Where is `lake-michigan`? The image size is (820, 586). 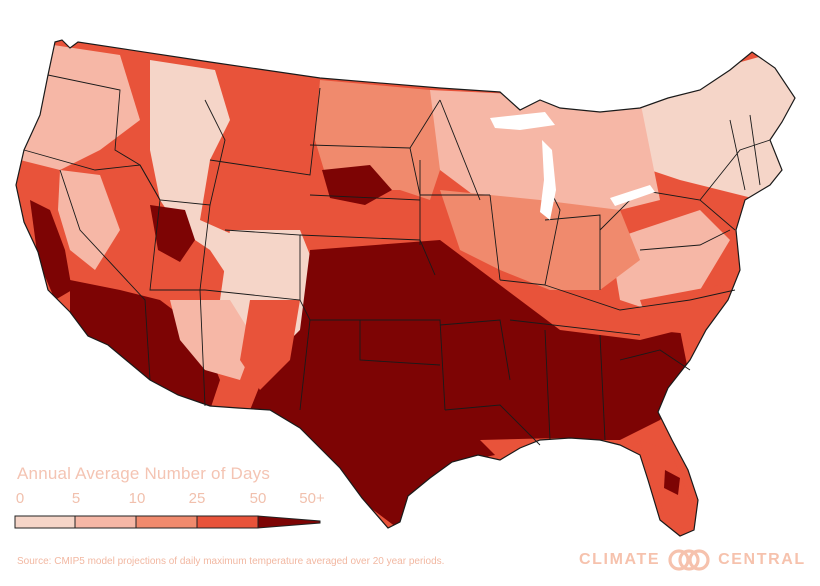 lake-michigan is located at coordinates (548, 180).